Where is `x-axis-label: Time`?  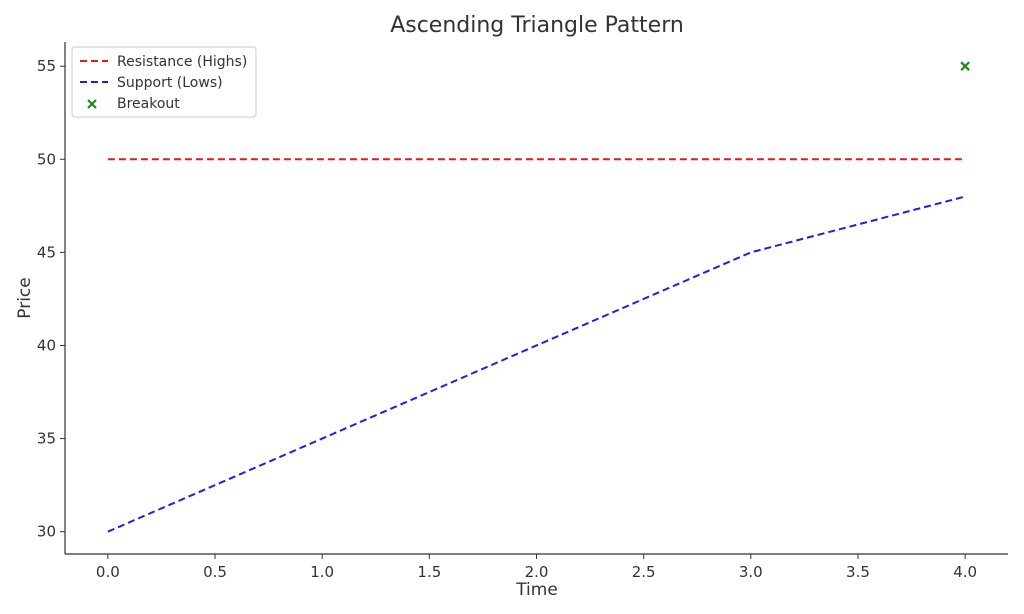 x-axis-label: Time is located at coordinates (536, 590).